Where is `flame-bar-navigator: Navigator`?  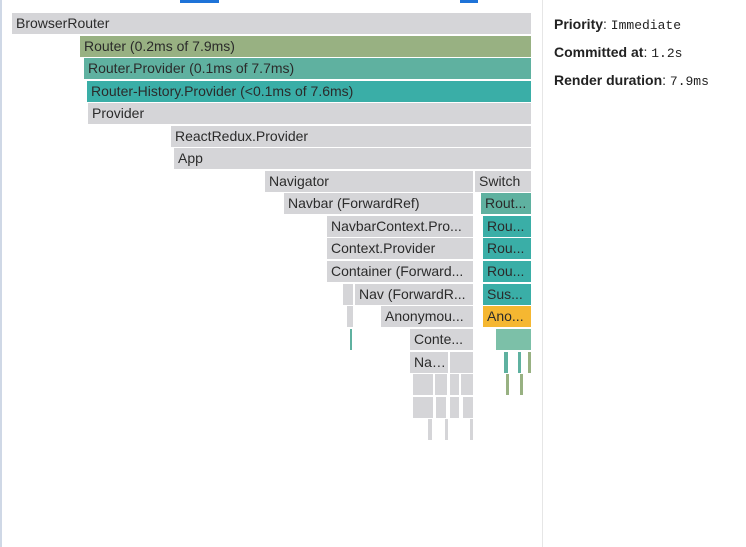 flame-bar-navigator: Navigator is located at coordinates (369, 181).